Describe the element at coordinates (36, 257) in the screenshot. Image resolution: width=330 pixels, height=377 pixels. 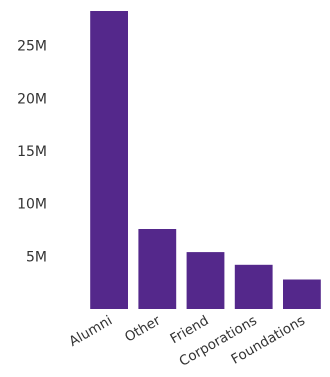
I see `y-tick-label: 5M` at that location.